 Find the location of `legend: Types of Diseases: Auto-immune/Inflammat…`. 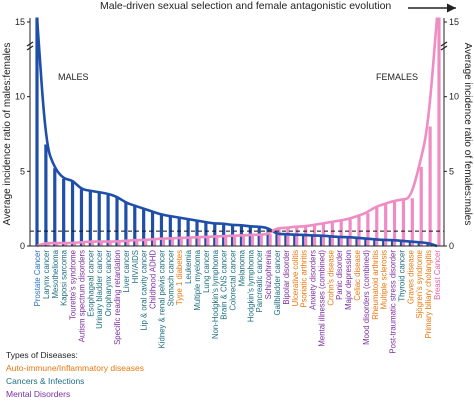

legend: Types of Diseases: Auto-immune/Inflammat… is located at coordinates (75, 375).